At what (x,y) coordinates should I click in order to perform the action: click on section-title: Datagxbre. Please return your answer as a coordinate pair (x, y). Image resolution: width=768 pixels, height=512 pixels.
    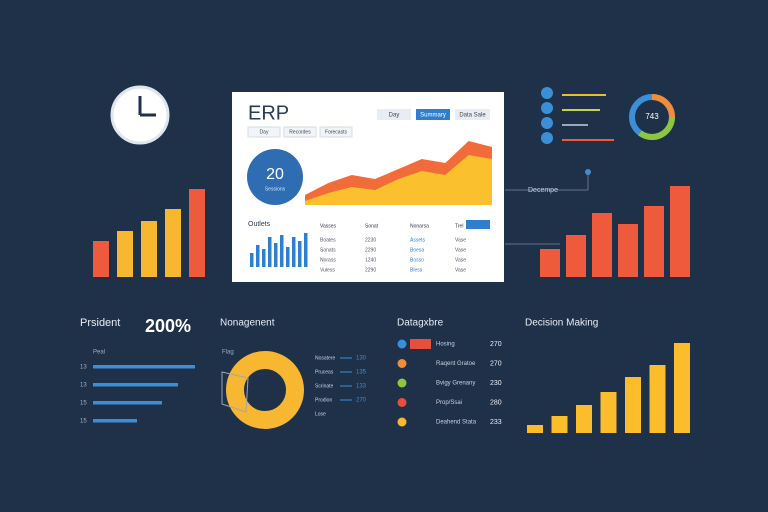
    Looking at the image, I should click on (420, 323).